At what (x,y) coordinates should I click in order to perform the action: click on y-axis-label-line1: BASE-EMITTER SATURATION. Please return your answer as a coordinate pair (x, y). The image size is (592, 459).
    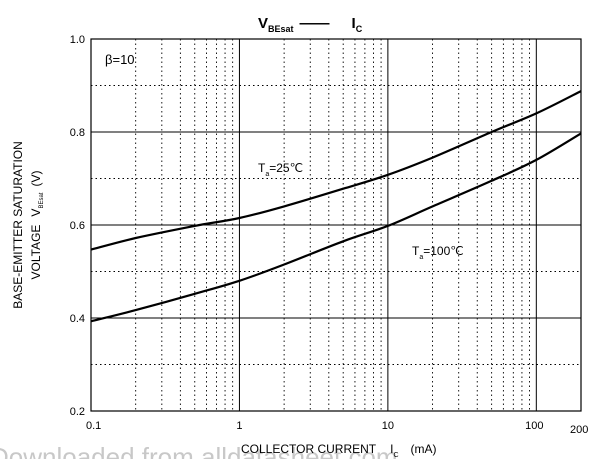
    Looking at the image, I should click on (18, 225).